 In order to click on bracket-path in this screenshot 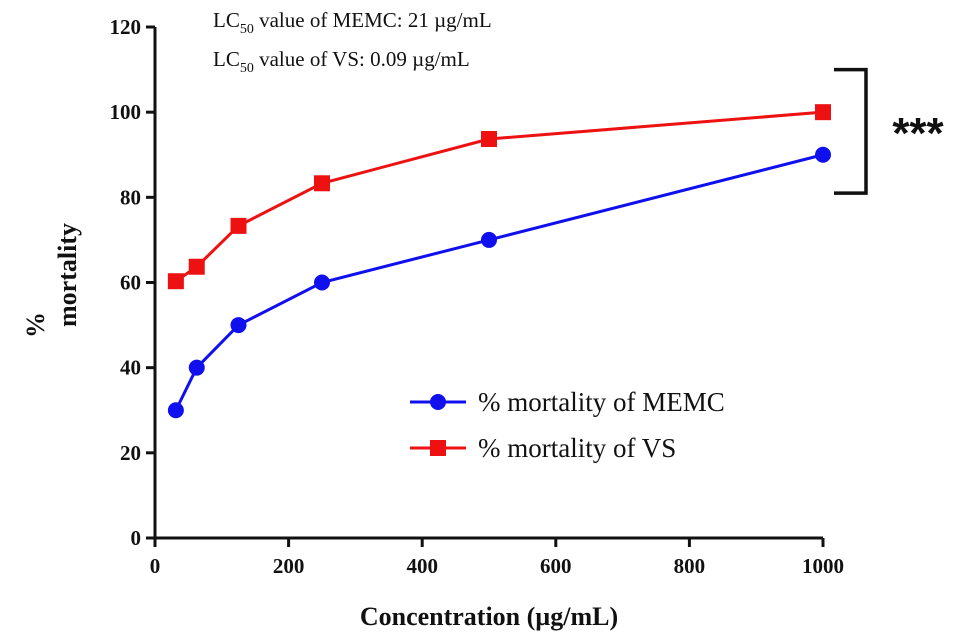, I will do `click(851, 131)`.